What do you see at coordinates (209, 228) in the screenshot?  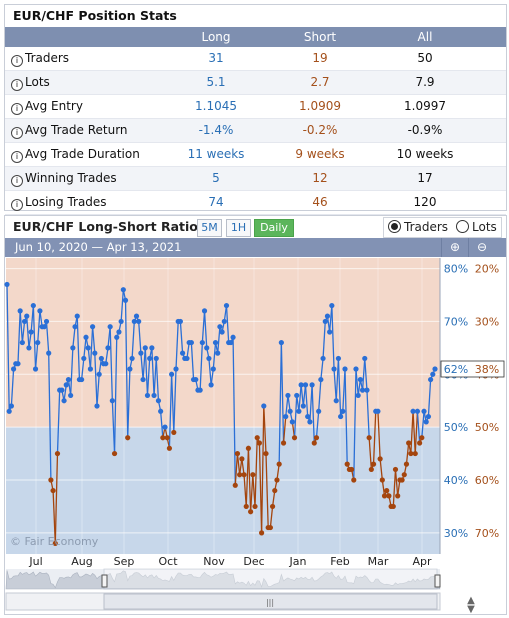 I see `range-5m-button: 5M` at bounding box center [209, 228].